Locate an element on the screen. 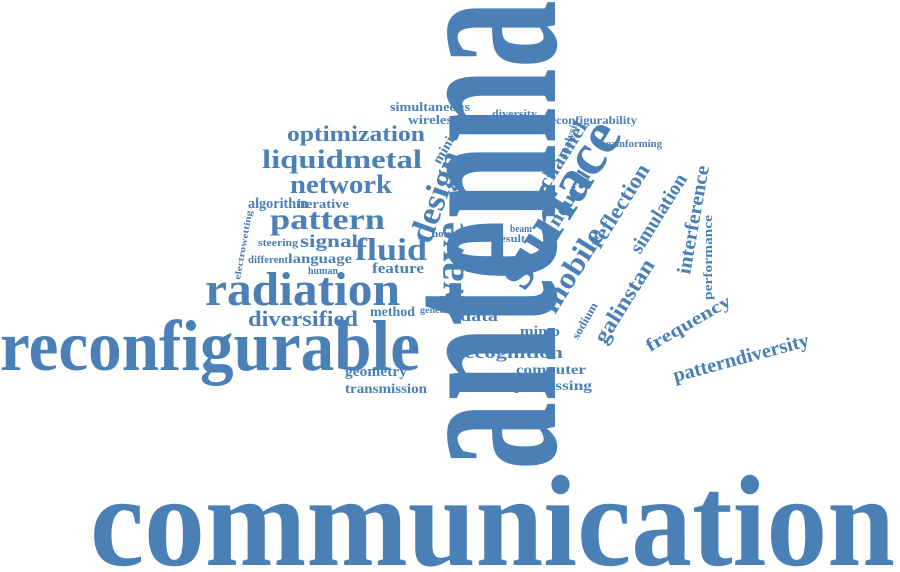  word: optimization is located at coordinates (356, 133).